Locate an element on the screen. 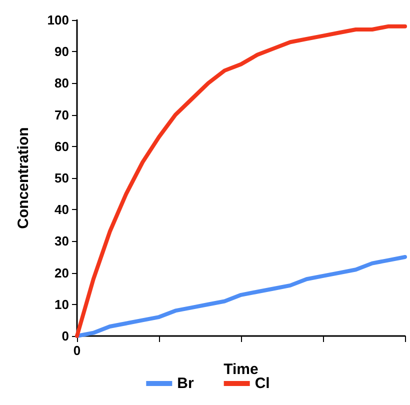 This screenshot has width=410, height=405. legend-label: Cl is located at coordinates (262, 383).